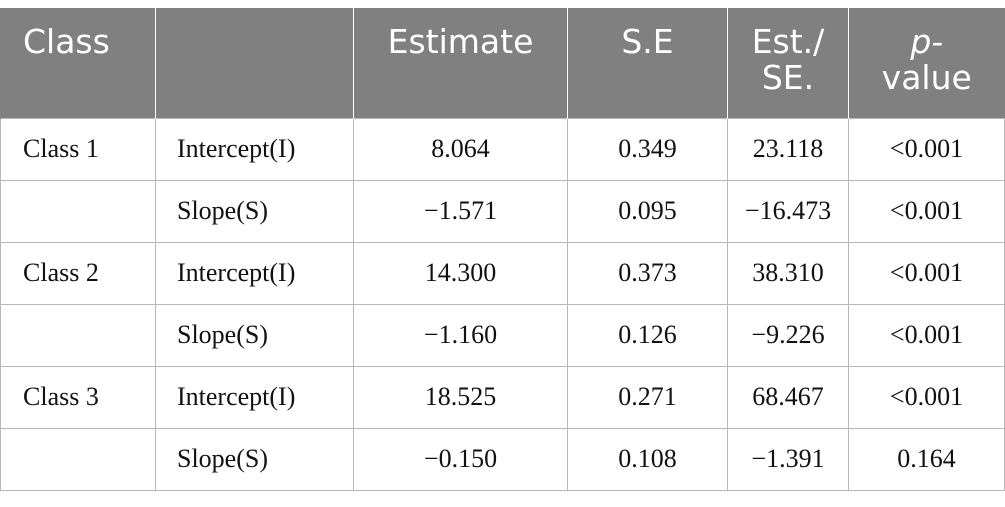 The image size is (1005, 507). Describe the element at coordinates (647, 335) in the screenshot. I see `cell-standard-error: 0.126` at that location.